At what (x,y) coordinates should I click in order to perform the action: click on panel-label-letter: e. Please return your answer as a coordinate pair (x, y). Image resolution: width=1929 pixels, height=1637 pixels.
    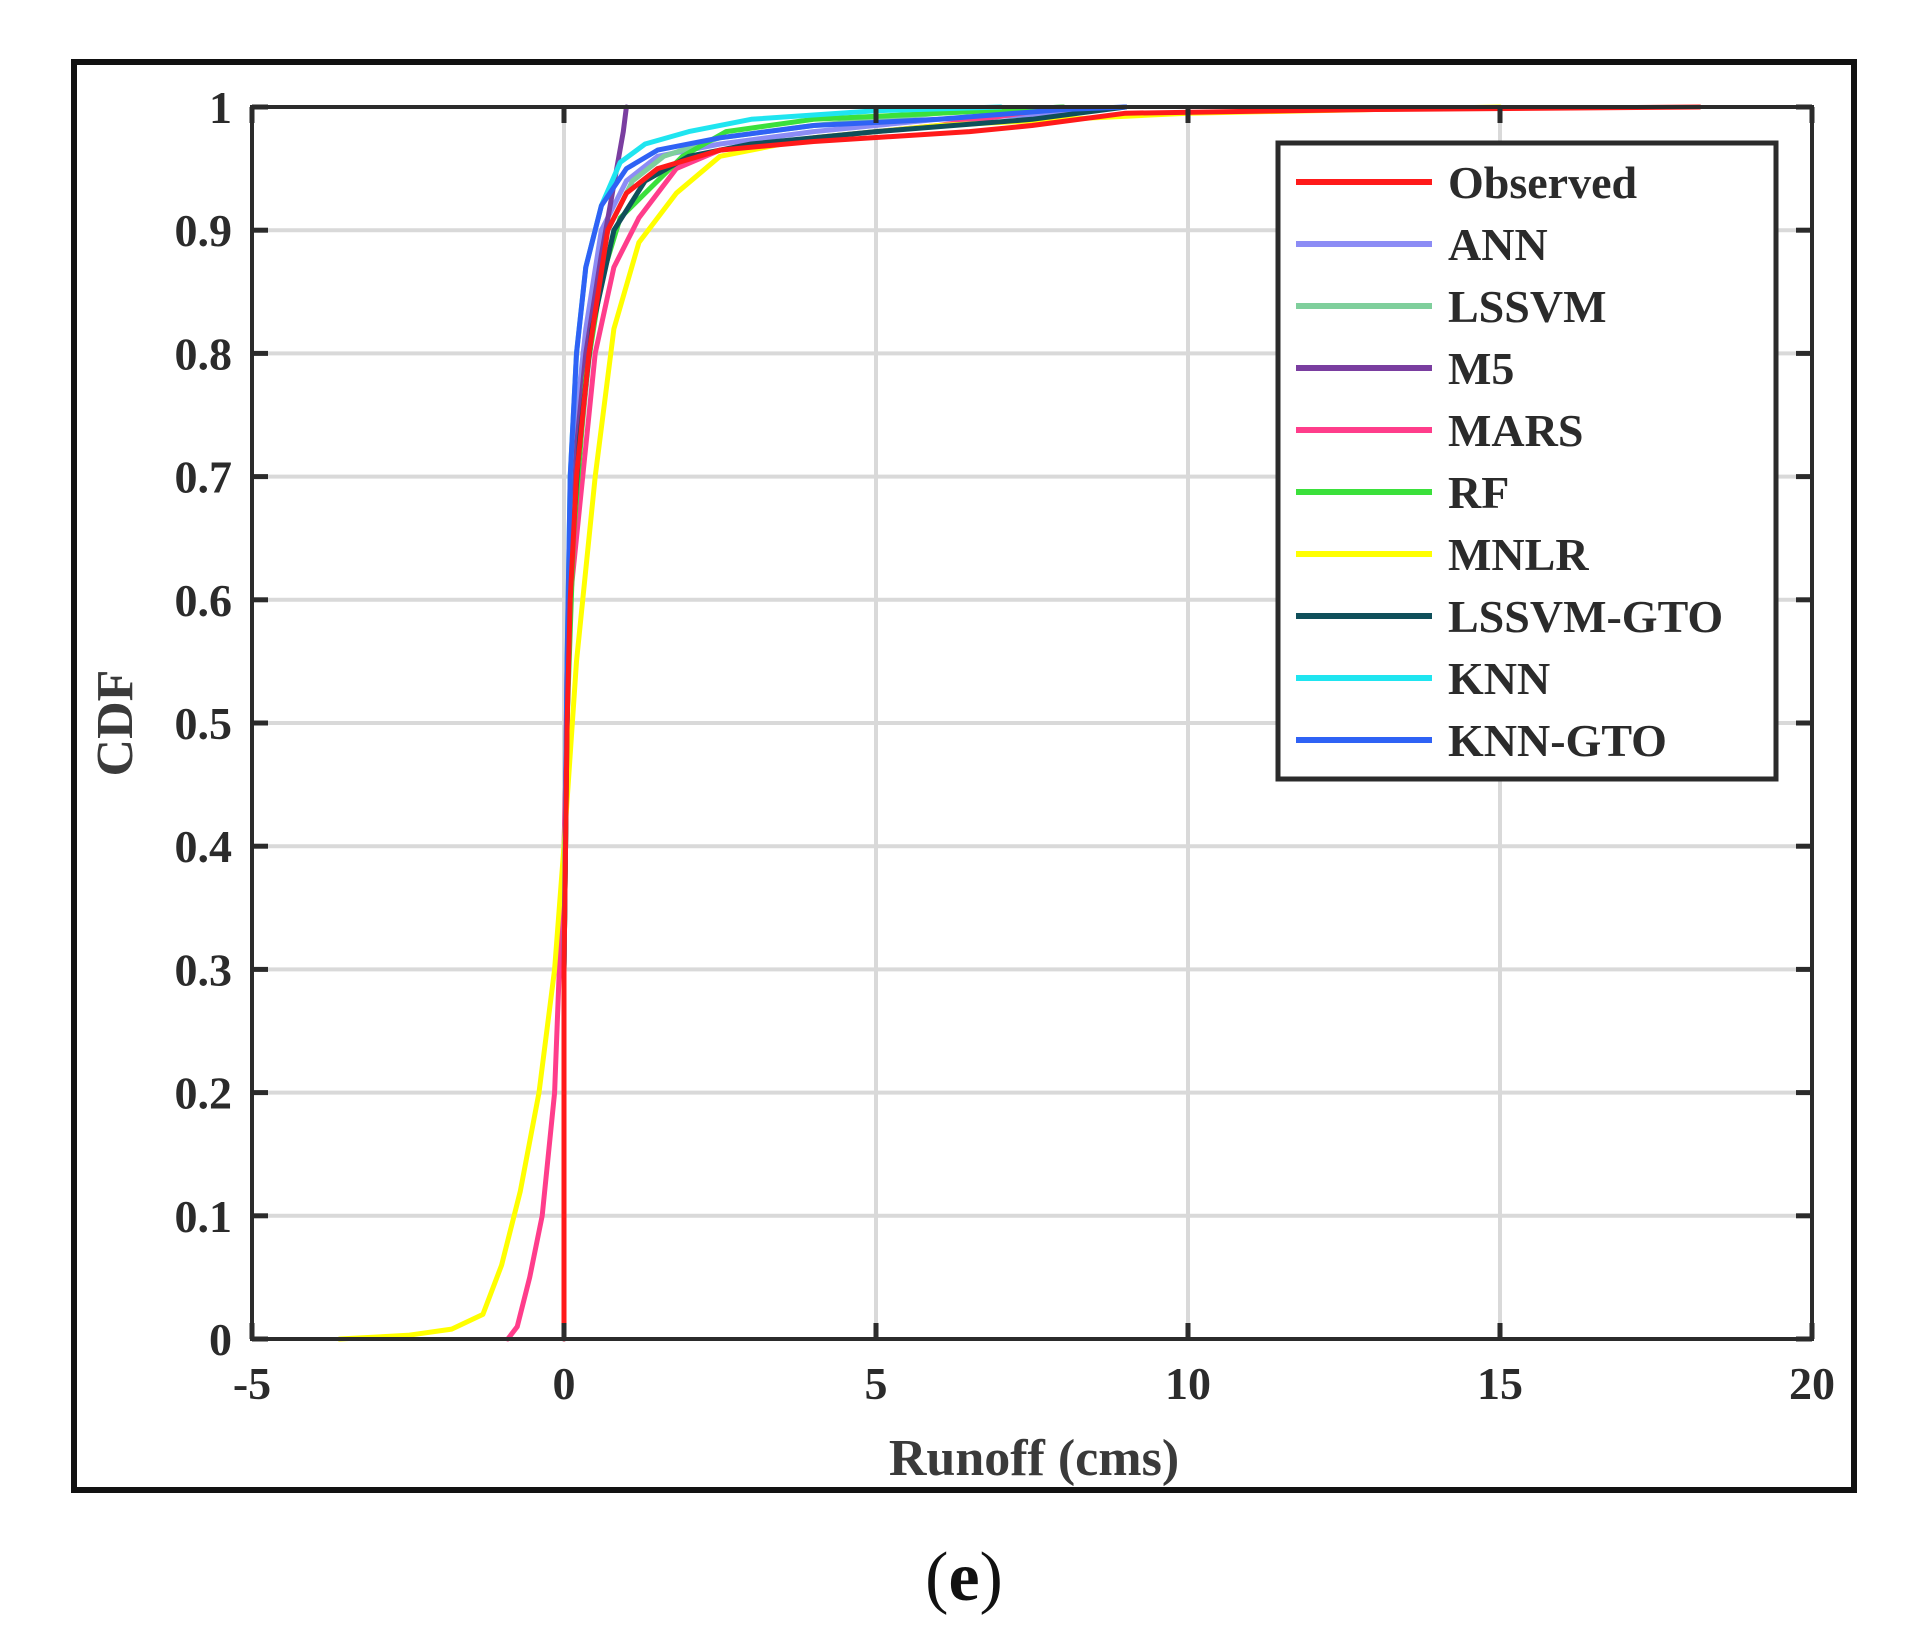
    Looking at the image, I should click on (963, 1577).